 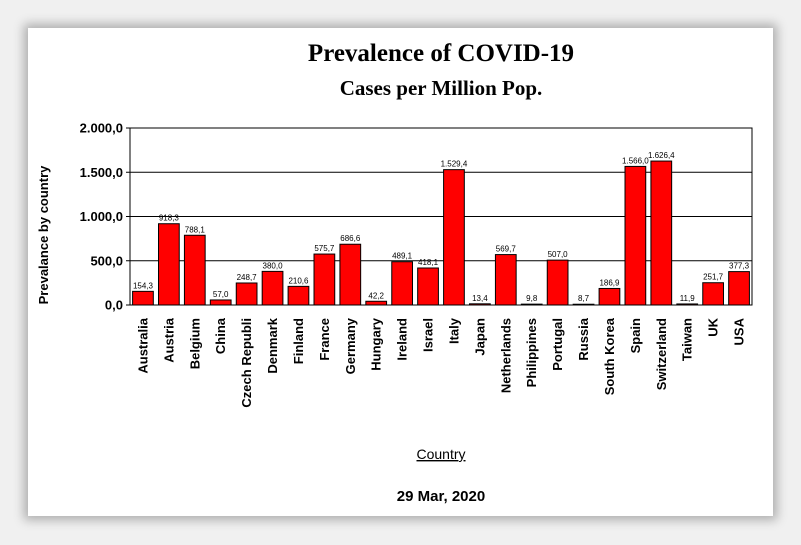 What do you see at coordinates (402, 256) in the screenshot?
I see `bar-value-label: 489,1` at bounding box center [402, 256].